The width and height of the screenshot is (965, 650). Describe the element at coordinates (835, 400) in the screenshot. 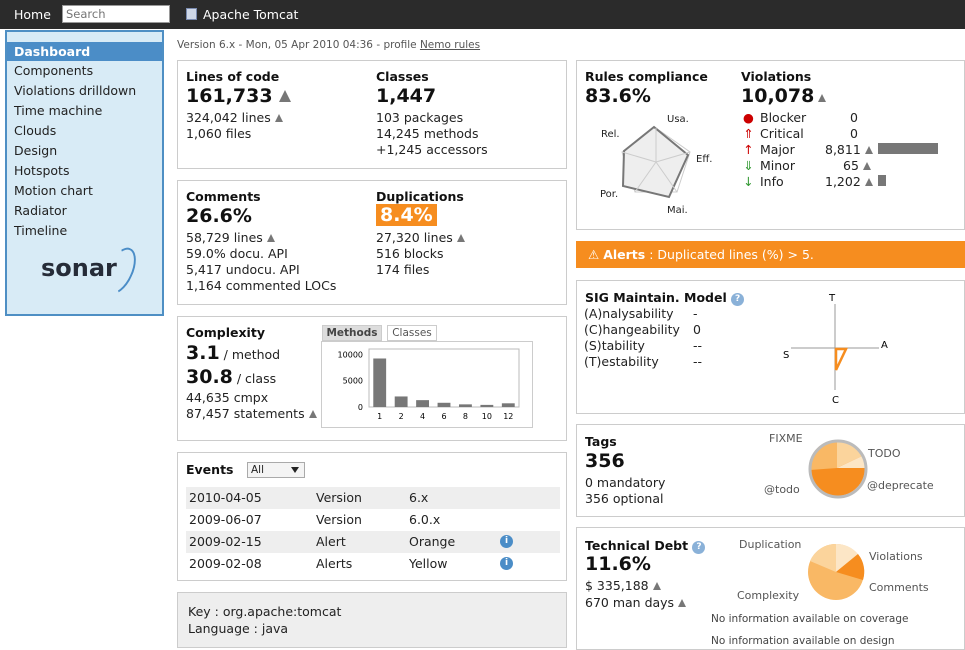

I see `sig-axis-label: C` at that location.